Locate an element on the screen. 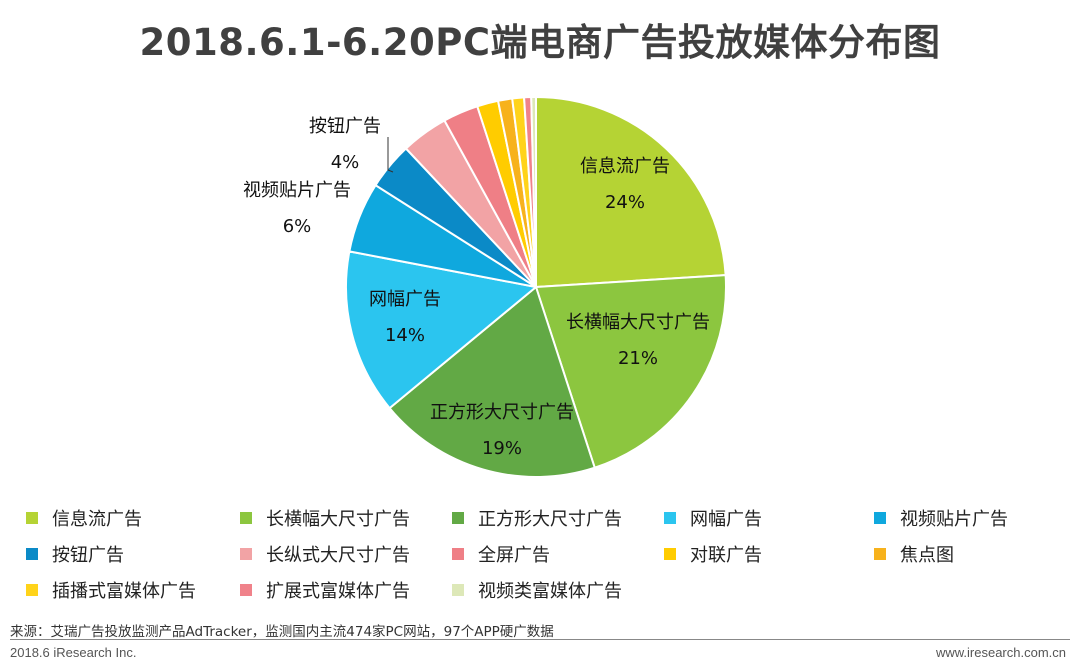  slice-name-label: 网幅广告 is located at coordinates (405, 299).